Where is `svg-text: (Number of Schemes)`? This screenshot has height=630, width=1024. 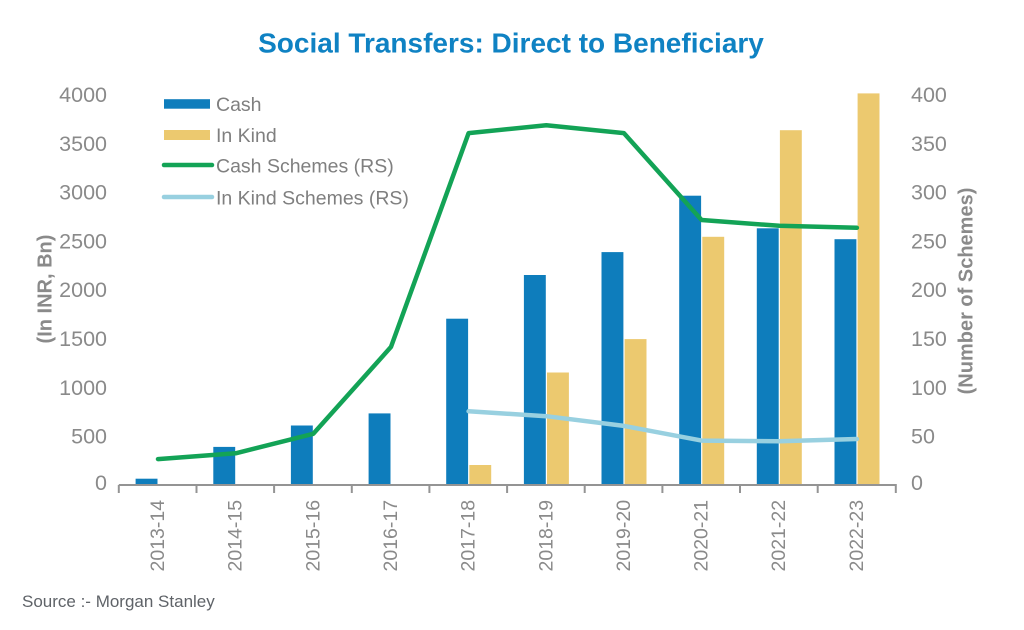 svg-text: (Number of Schemes) is located at coordinates (966, 291).